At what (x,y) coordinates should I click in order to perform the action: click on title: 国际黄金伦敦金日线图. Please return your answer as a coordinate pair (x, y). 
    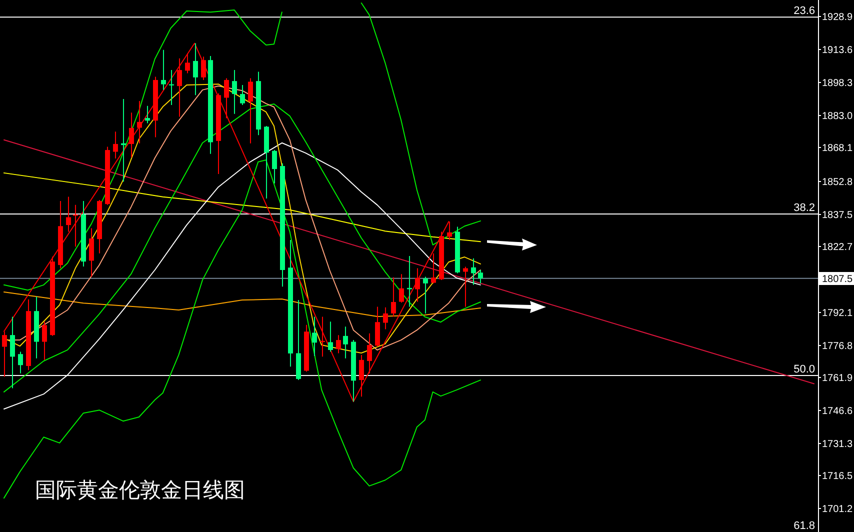
    Looking at the image, I should click on (140, 490).